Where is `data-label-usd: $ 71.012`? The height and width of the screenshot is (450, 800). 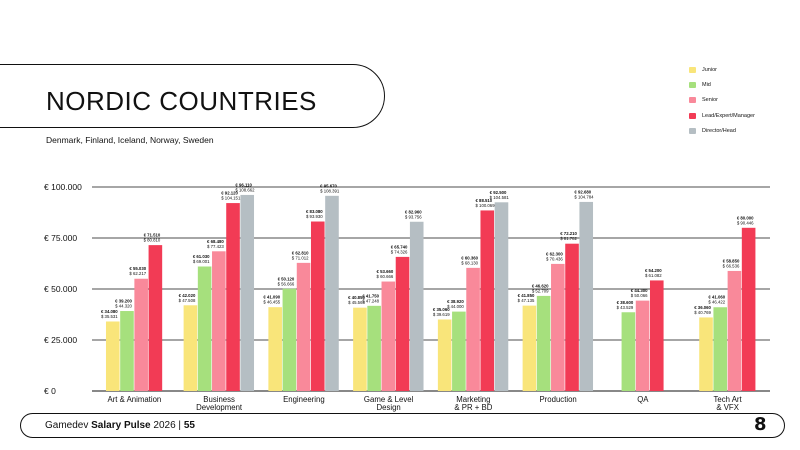 data-label-usd: $ 71.012 is located at coordinates (300, 257).